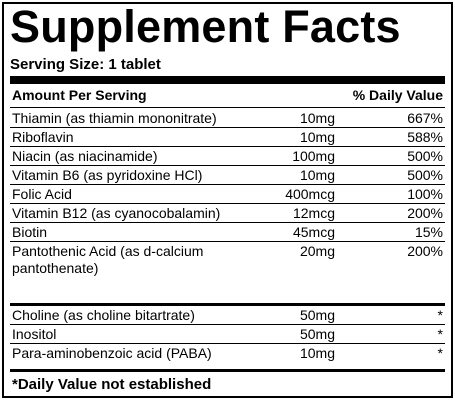 The width and height of the screenshot is (455, 400). What do you see at coordinates (428, 232) in the screenshot?
I see `nutrient-dv: 15%` at bounding box center [428, 232].